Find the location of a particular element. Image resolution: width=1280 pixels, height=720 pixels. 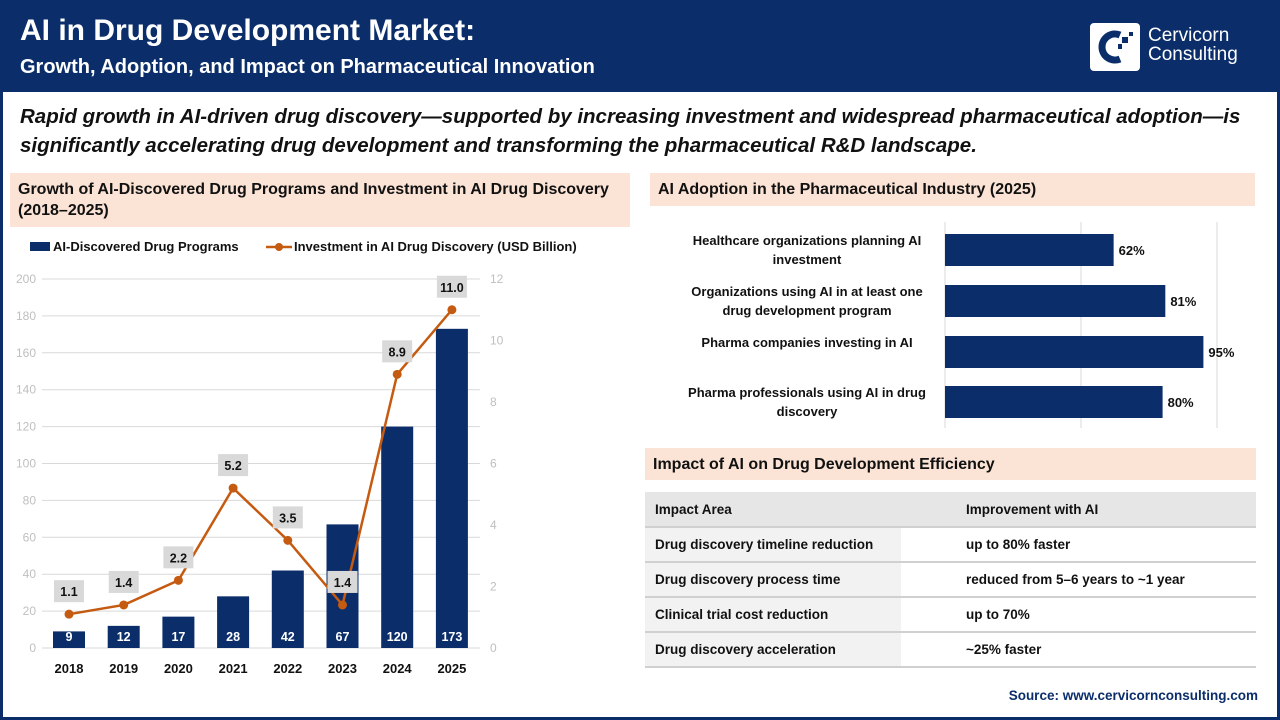

right-tick-label: 8 is located at coordinates (493, 402).